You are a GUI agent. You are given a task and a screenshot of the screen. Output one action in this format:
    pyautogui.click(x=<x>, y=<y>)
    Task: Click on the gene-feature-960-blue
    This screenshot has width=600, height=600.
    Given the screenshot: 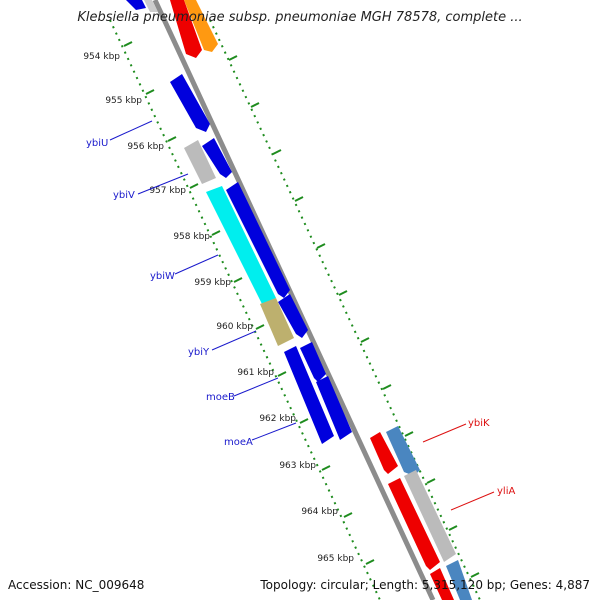 What is the action you would take?
    pyautogui.click(x=293, y=316)
    